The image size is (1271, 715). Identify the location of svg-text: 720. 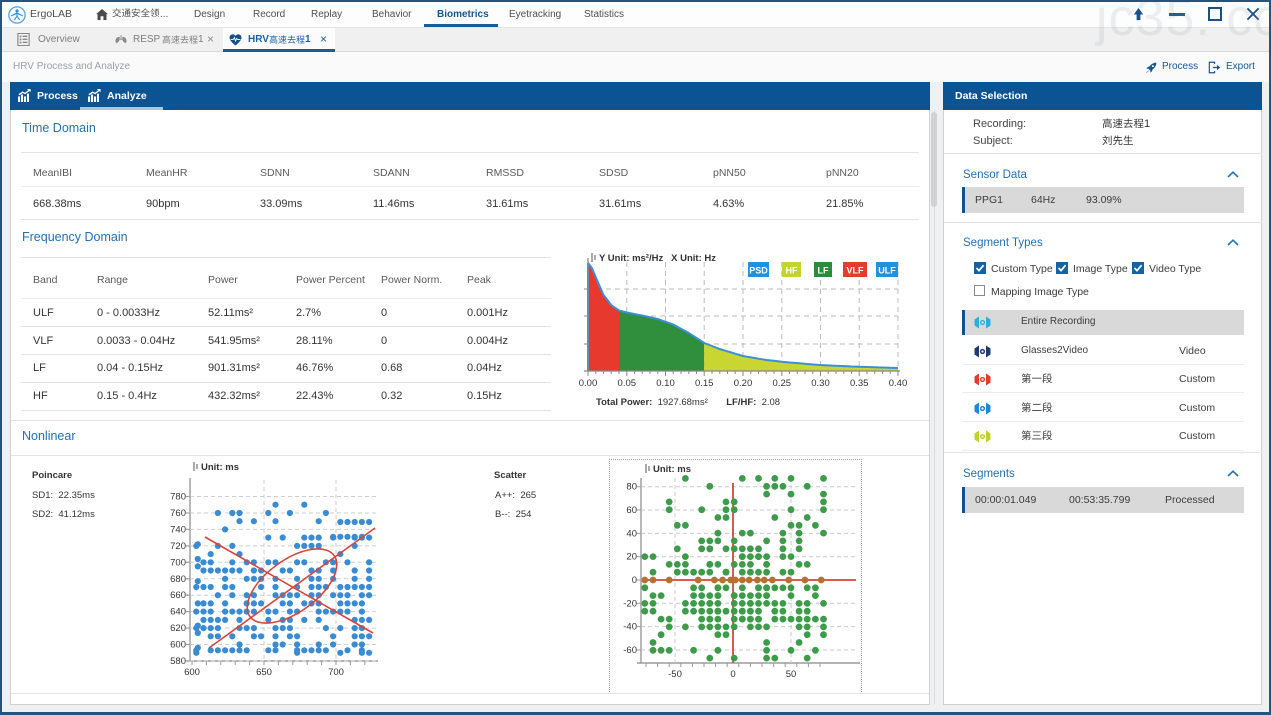
(178, 546).